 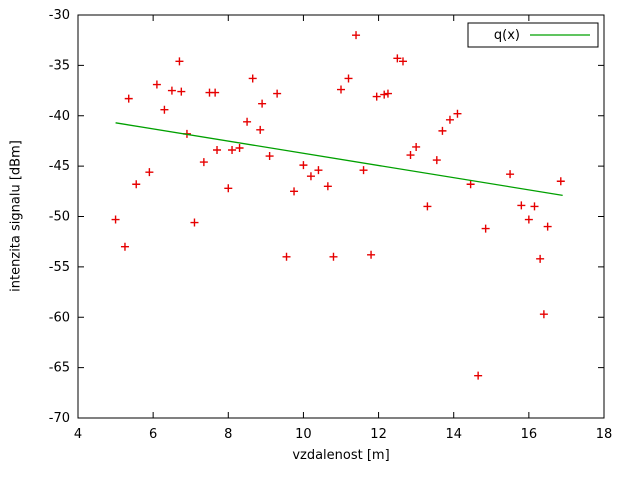 What do you see at coordinates (533, 35) in the screenshot?
I see `legend-box` at bounding box center [533, 35].